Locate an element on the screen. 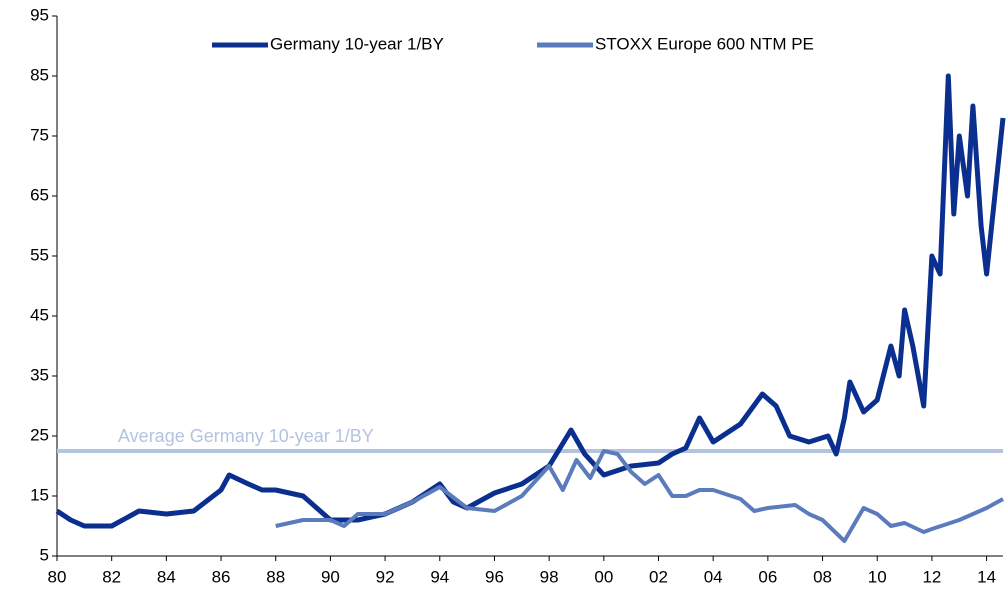  x-tick-label: 00 is located at coordinates (603, 576).